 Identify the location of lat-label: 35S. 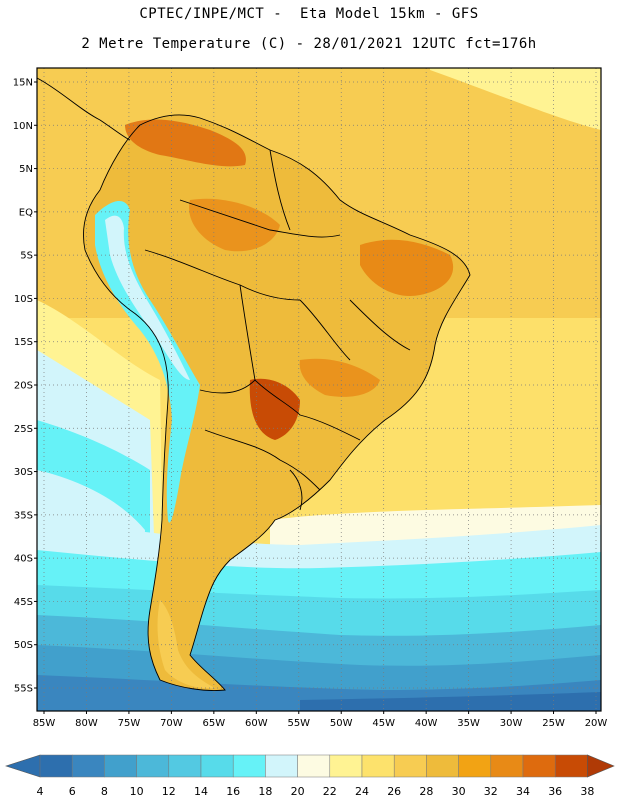
(23, 515).